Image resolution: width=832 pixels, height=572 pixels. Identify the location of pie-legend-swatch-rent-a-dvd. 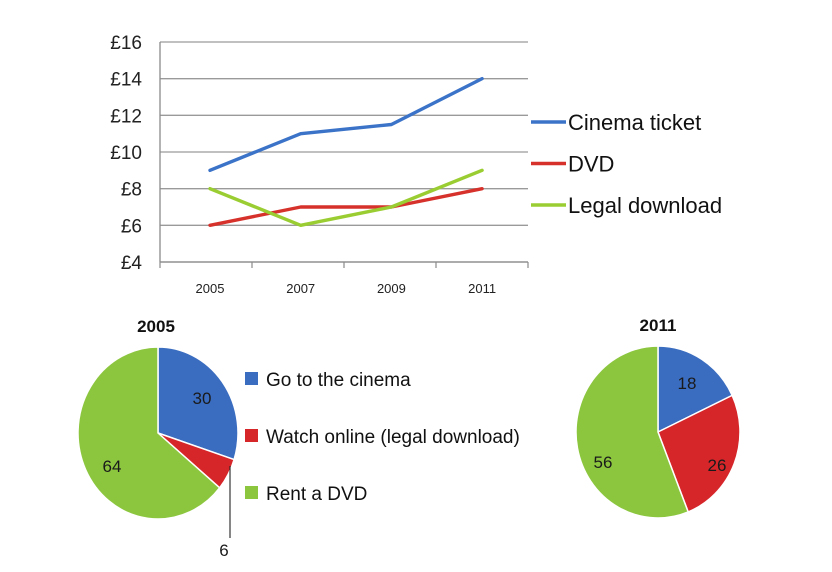
(251, 492).